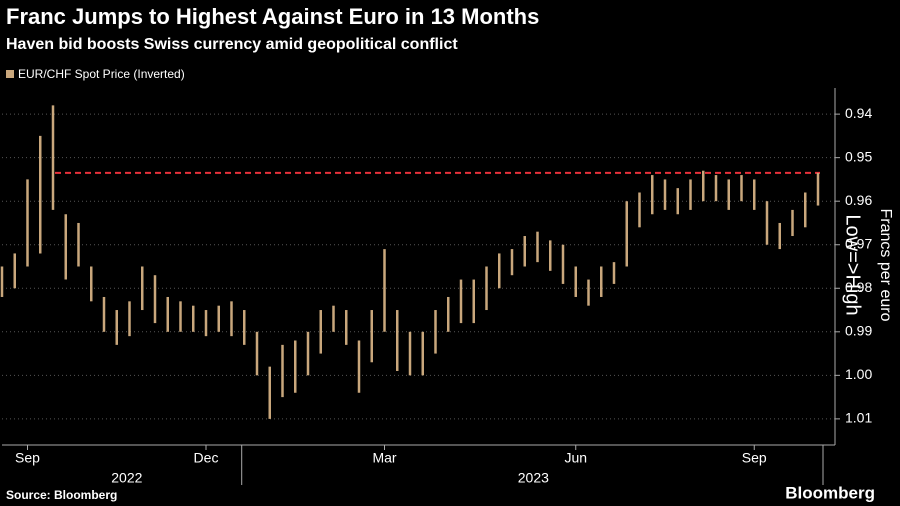  I want to click on y-tick-label: 0.95, so click(858, 156).